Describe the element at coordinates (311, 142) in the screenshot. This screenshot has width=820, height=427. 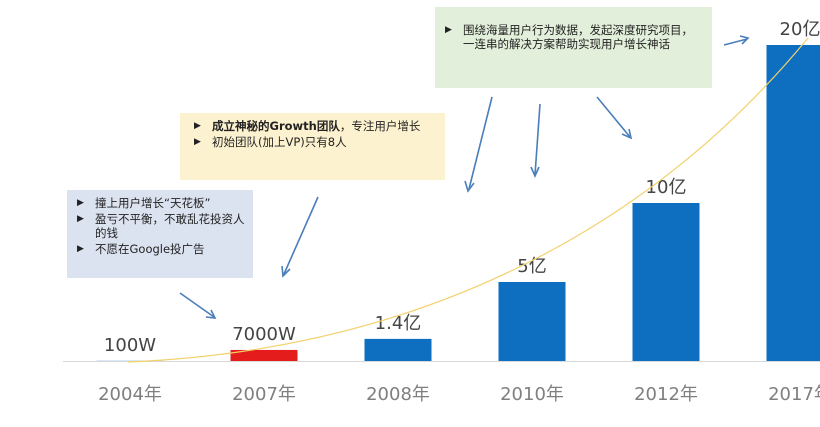
I see `bullet-item: 初始团队(加上VP)只有8人` at that location.